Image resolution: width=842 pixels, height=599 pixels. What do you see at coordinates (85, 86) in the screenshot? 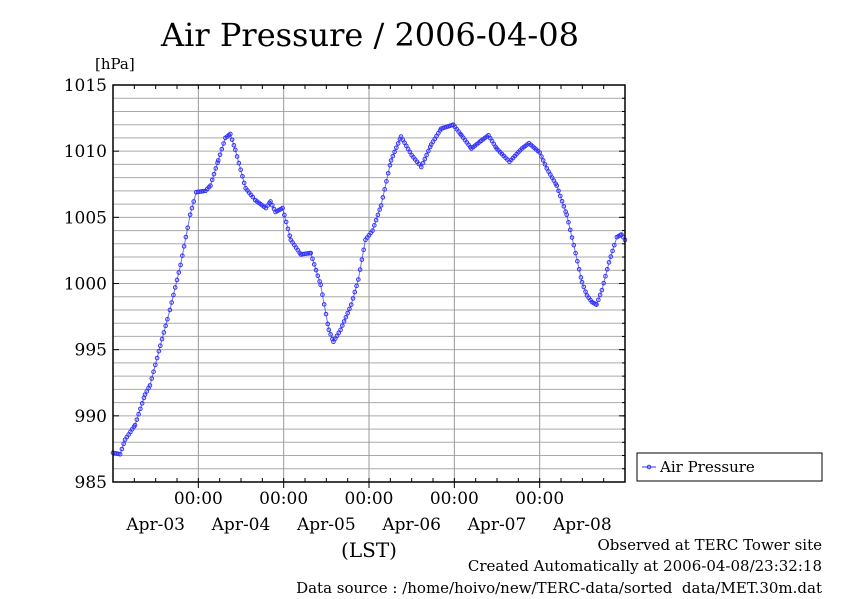
I see `y-tick-label: 1015` at bounding box center [85, 86].